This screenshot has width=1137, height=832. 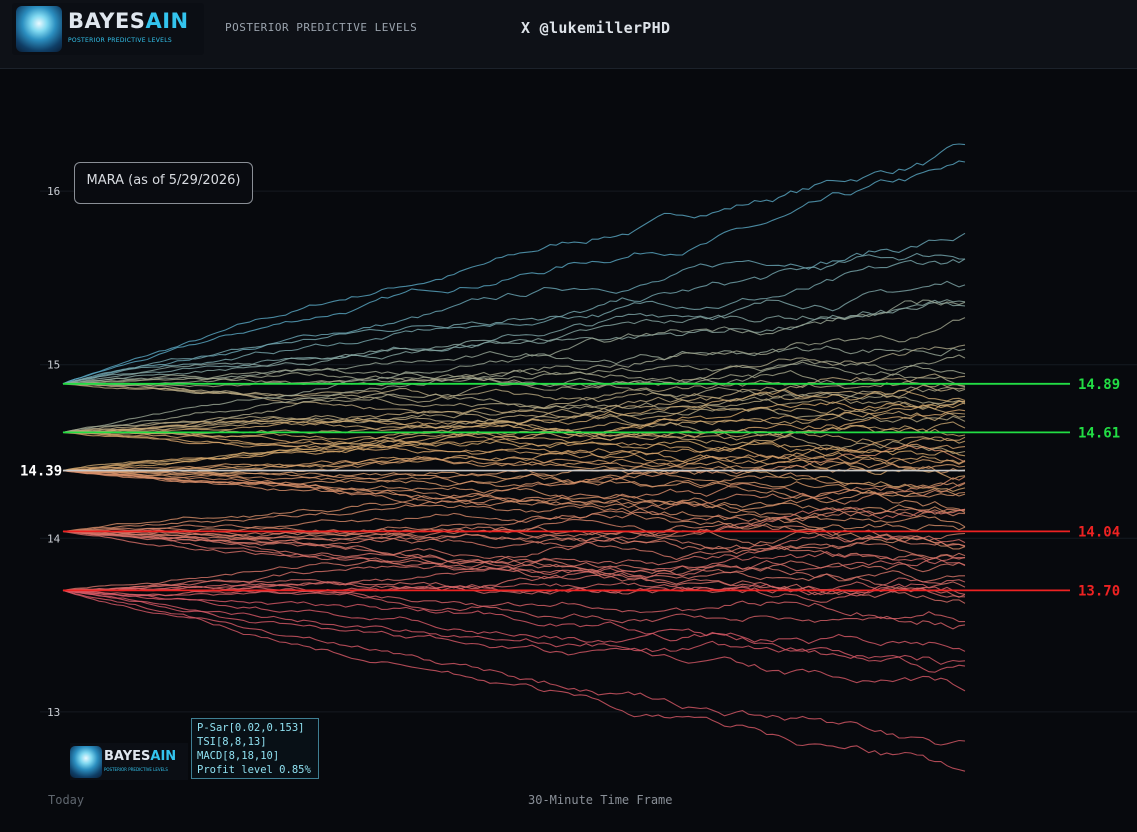 I want to click on logo-title: BAYESAIN, so click(x=128, y=21).